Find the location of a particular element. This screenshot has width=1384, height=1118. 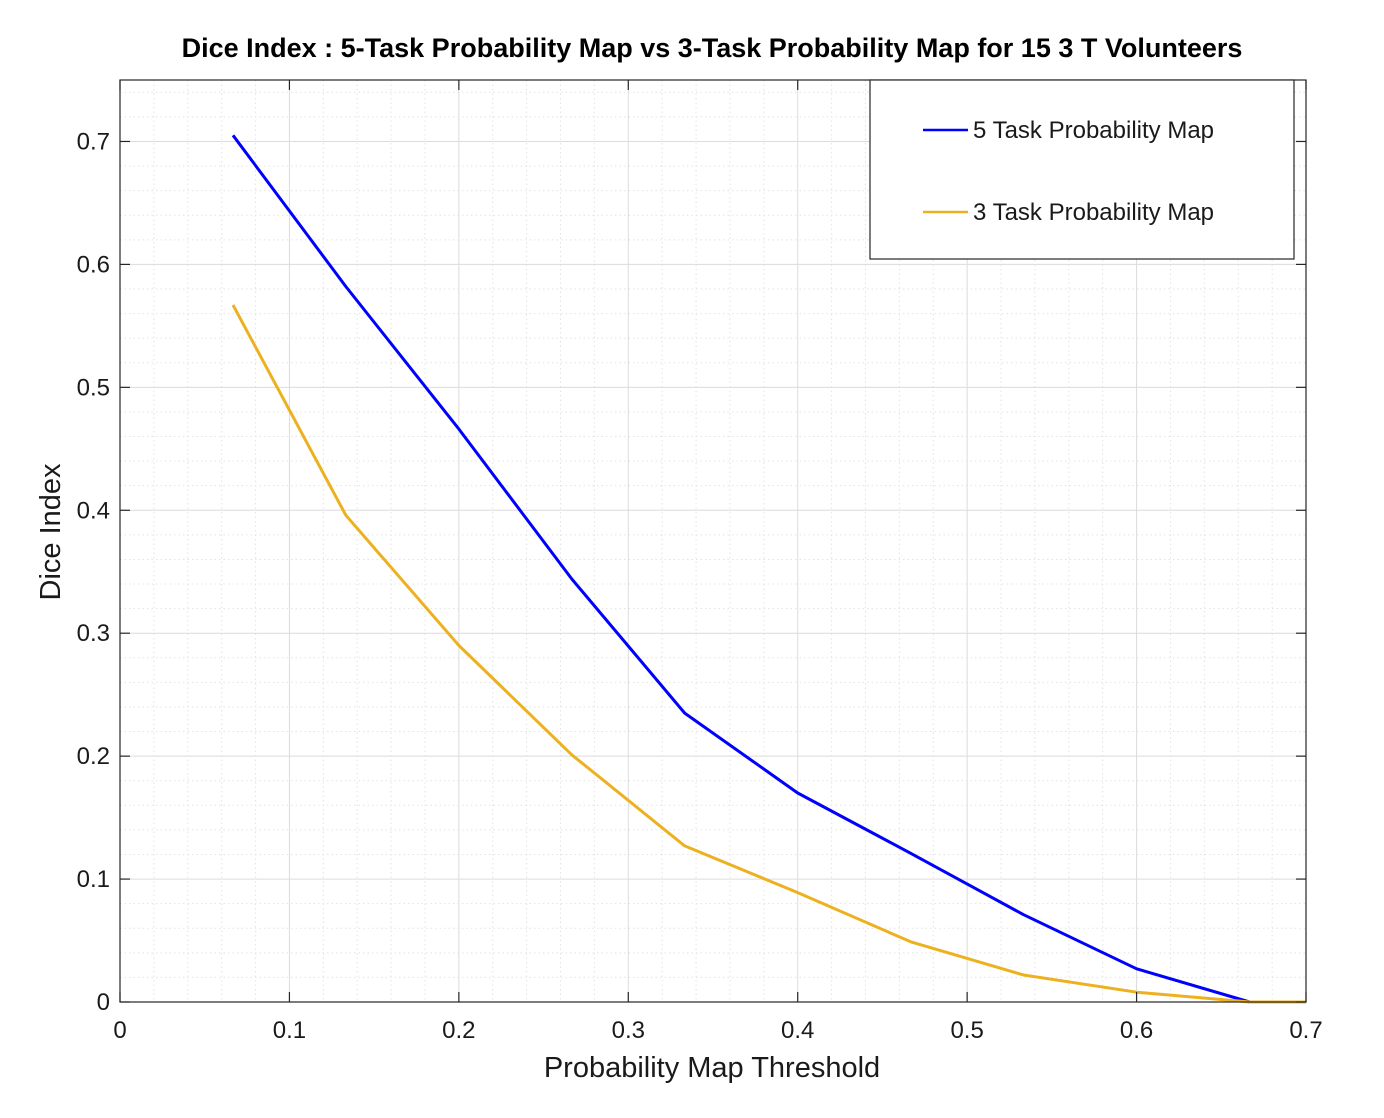

y-tick-label: 0.5 is located at coordinates (93, 387).